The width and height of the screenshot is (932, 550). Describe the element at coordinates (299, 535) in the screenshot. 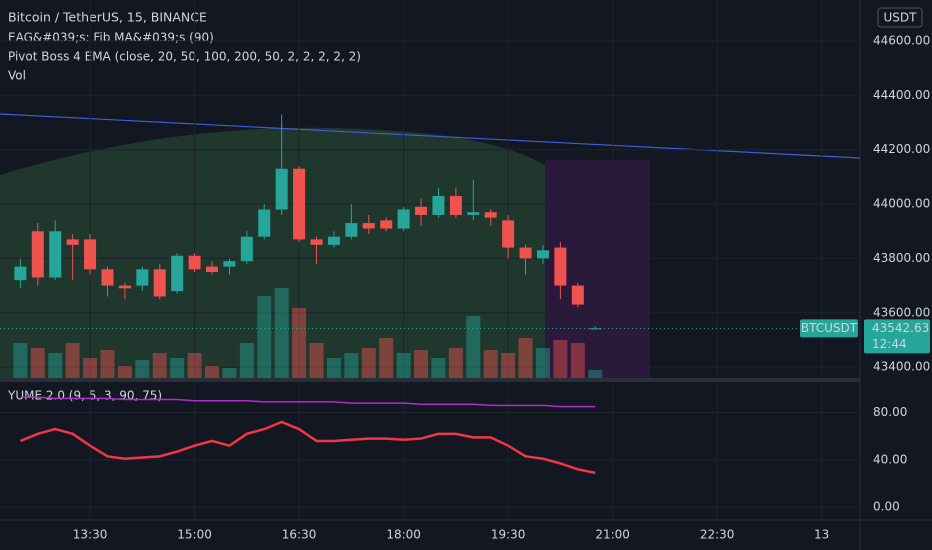

I see `x-tick-label: 16:30` at that location.